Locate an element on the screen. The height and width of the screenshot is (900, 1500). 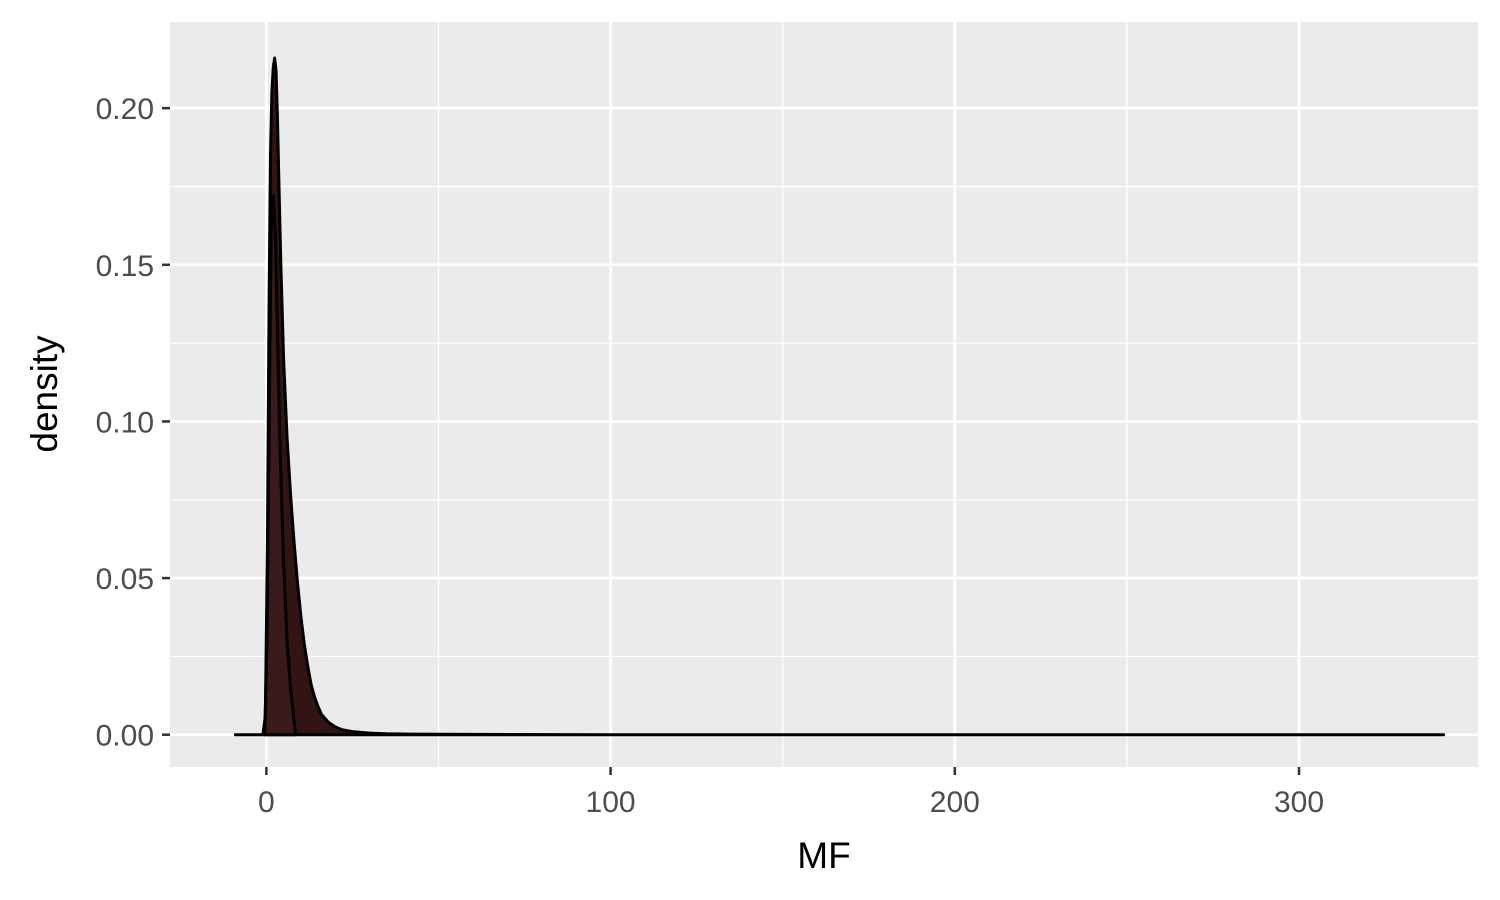
y-tick-label-3: 0.15 is located at coordinates (125, 266).